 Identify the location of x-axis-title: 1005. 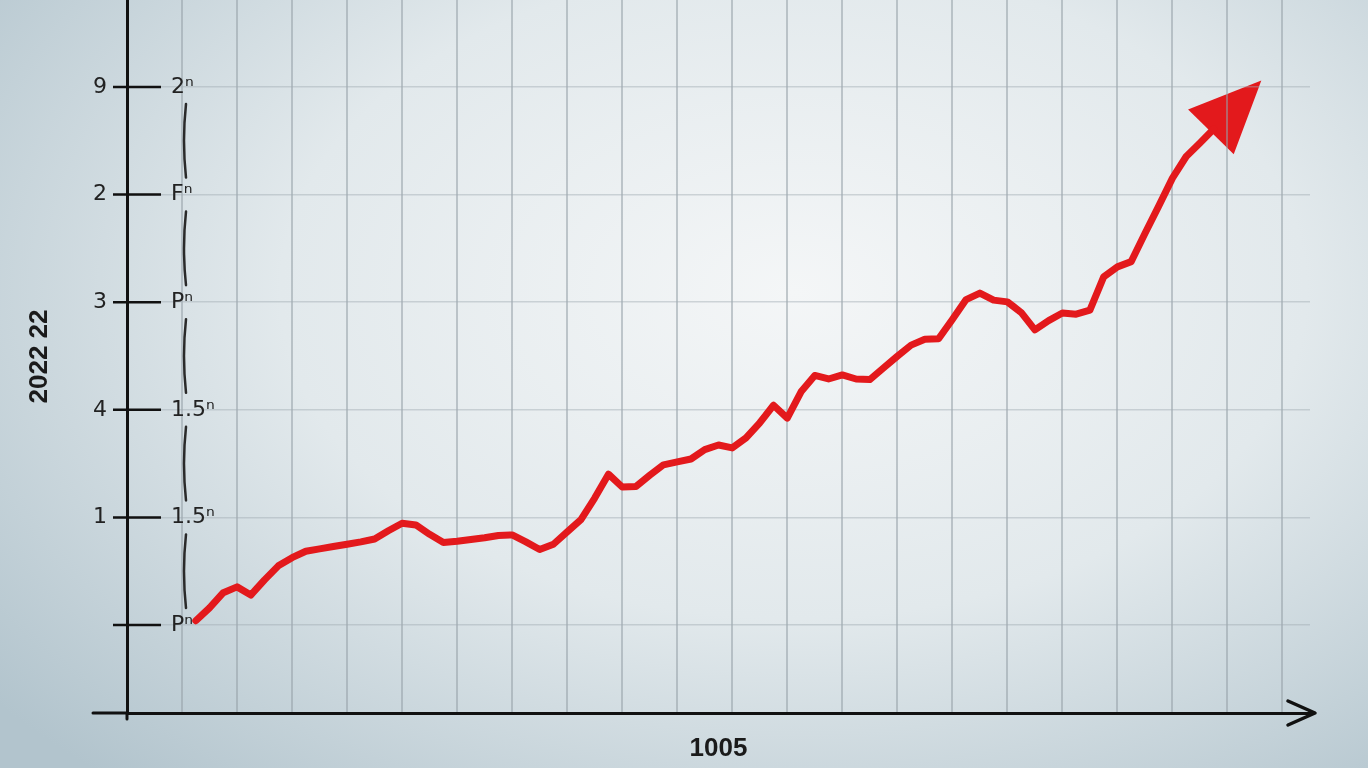
(718, 746).